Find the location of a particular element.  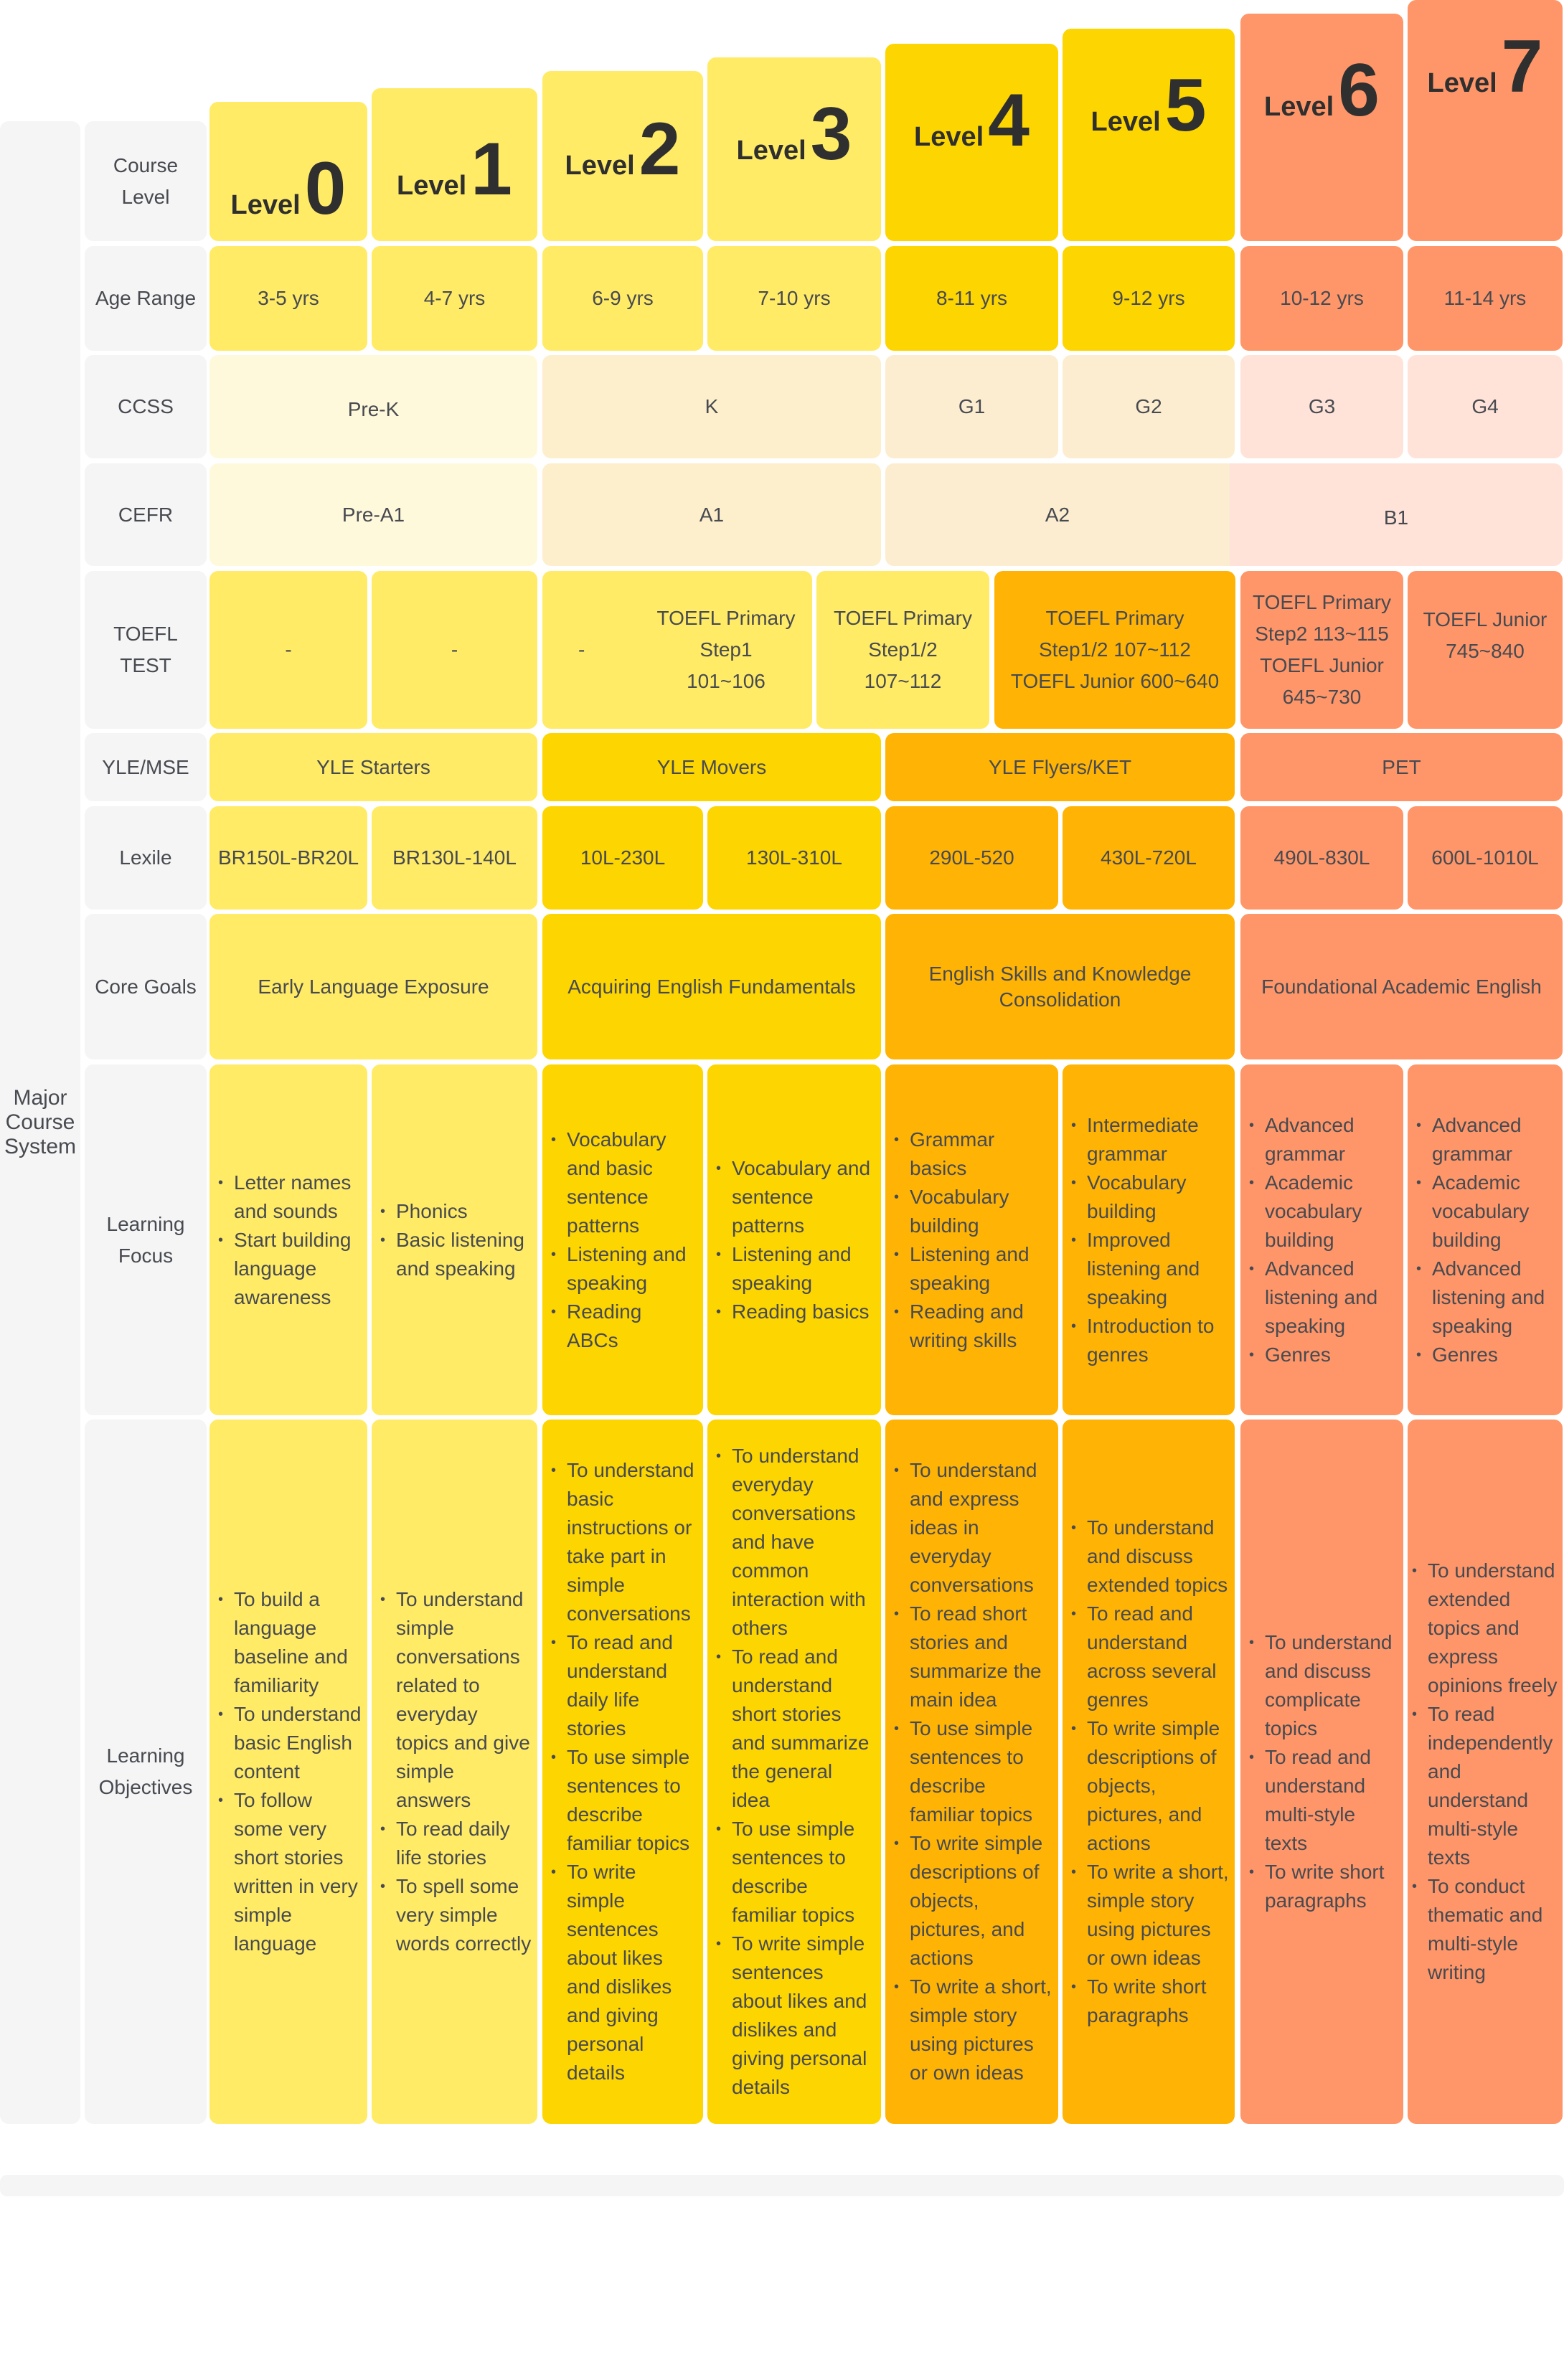

focus-cell: PhonicsBasic listening and speaking is located at coordinates (454, 1239).